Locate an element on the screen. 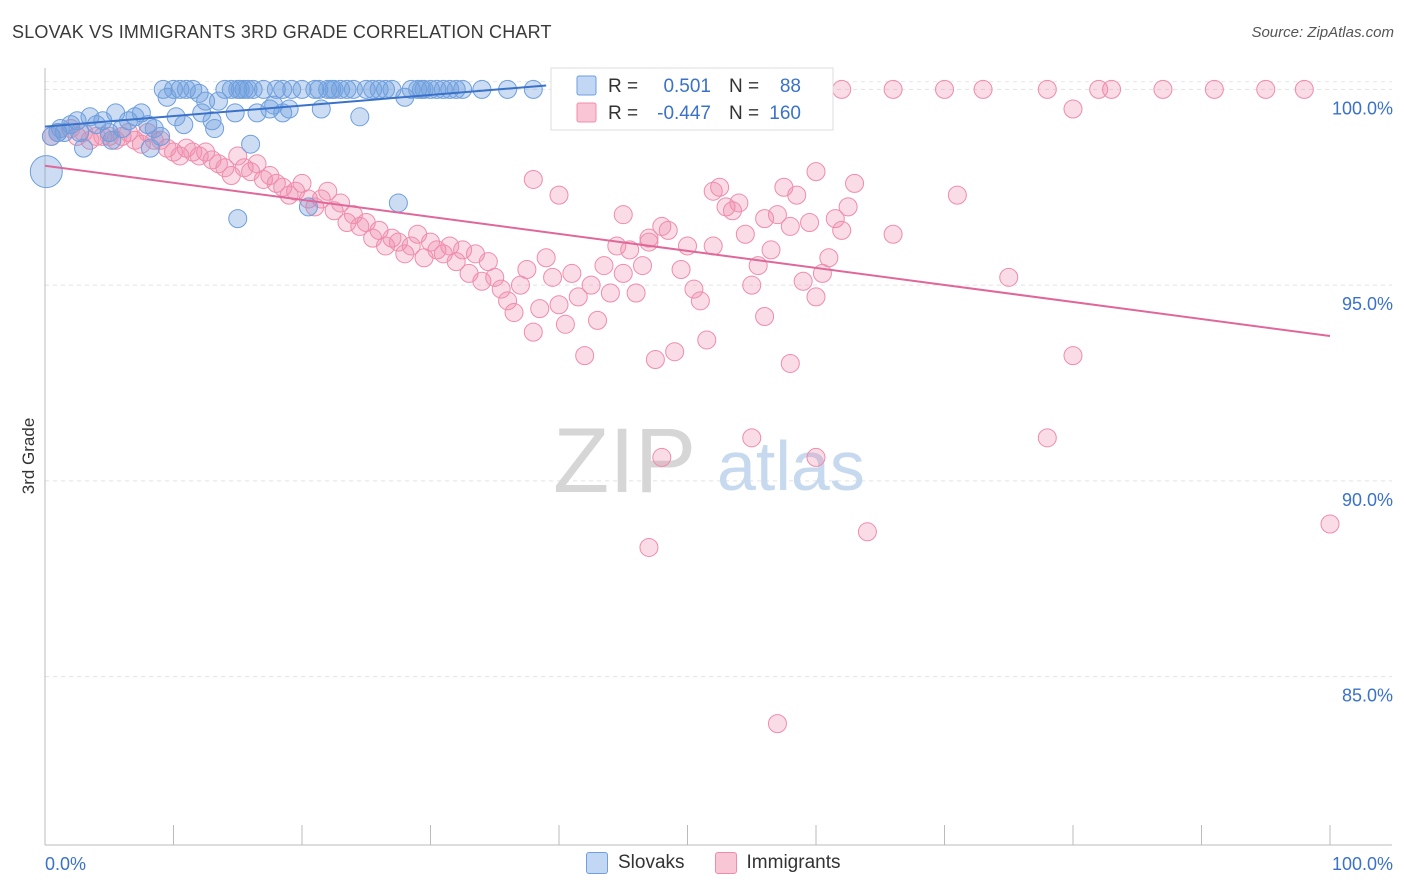 This screenshot has width=1406, height=892. y-axis-title: 3rd Grade is located at coordinates (28, 456).